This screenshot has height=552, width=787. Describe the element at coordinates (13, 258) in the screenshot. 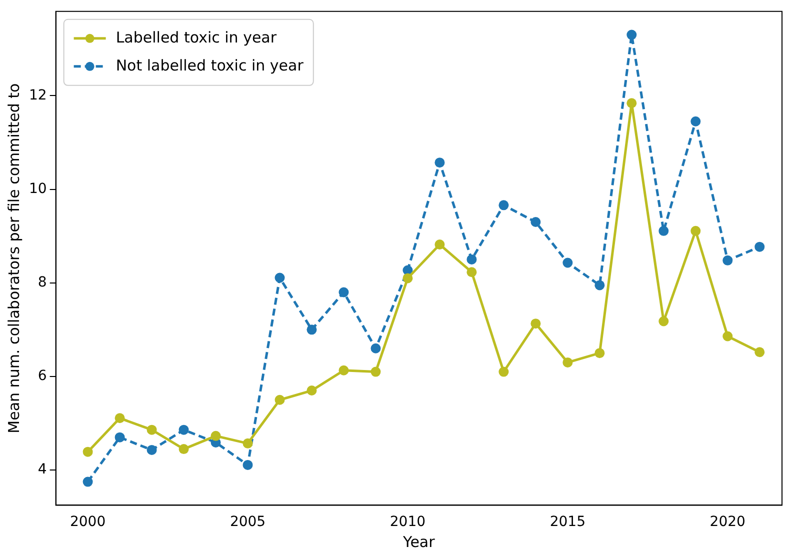

I see `y-axis-title: Mean num. collaborators per file committed to` at that location.